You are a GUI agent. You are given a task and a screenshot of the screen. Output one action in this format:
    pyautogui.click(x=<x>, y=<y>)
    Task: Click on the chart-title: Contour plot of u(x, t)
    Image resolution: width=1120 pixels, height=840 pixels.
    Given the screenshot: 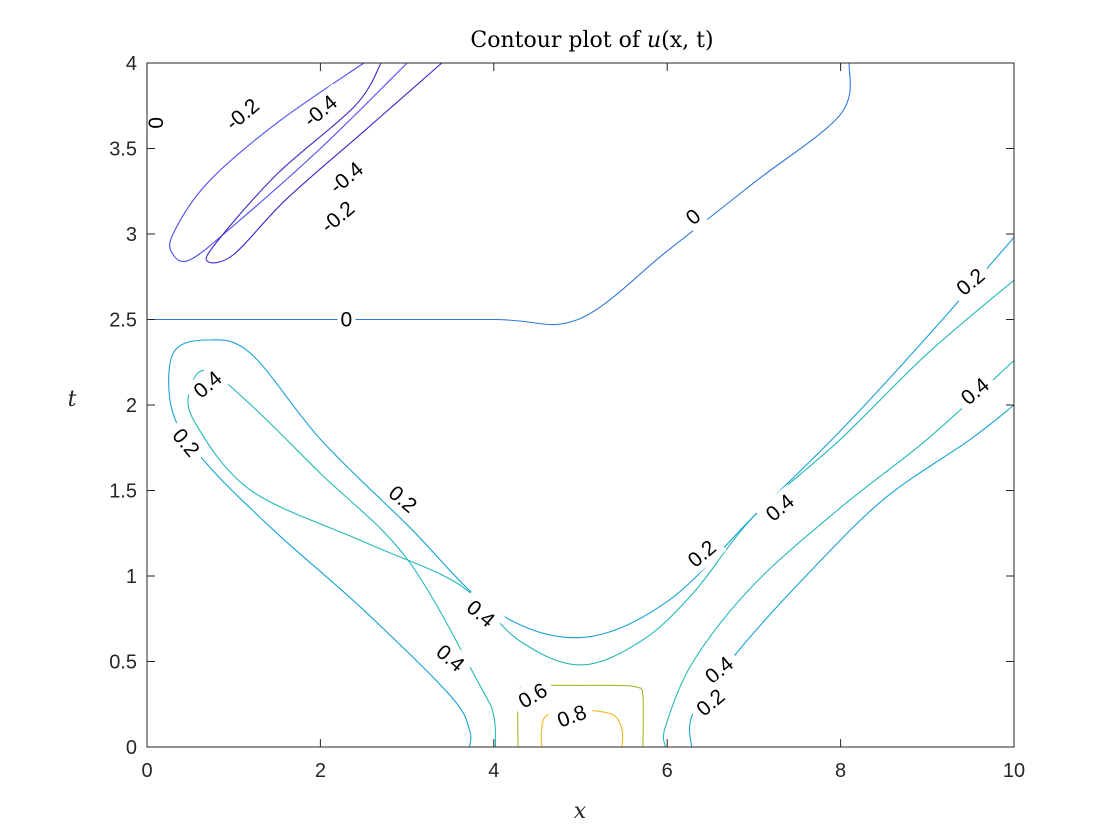 What is the action you would take?
    pyautogui.click(x=591, y=40)
    